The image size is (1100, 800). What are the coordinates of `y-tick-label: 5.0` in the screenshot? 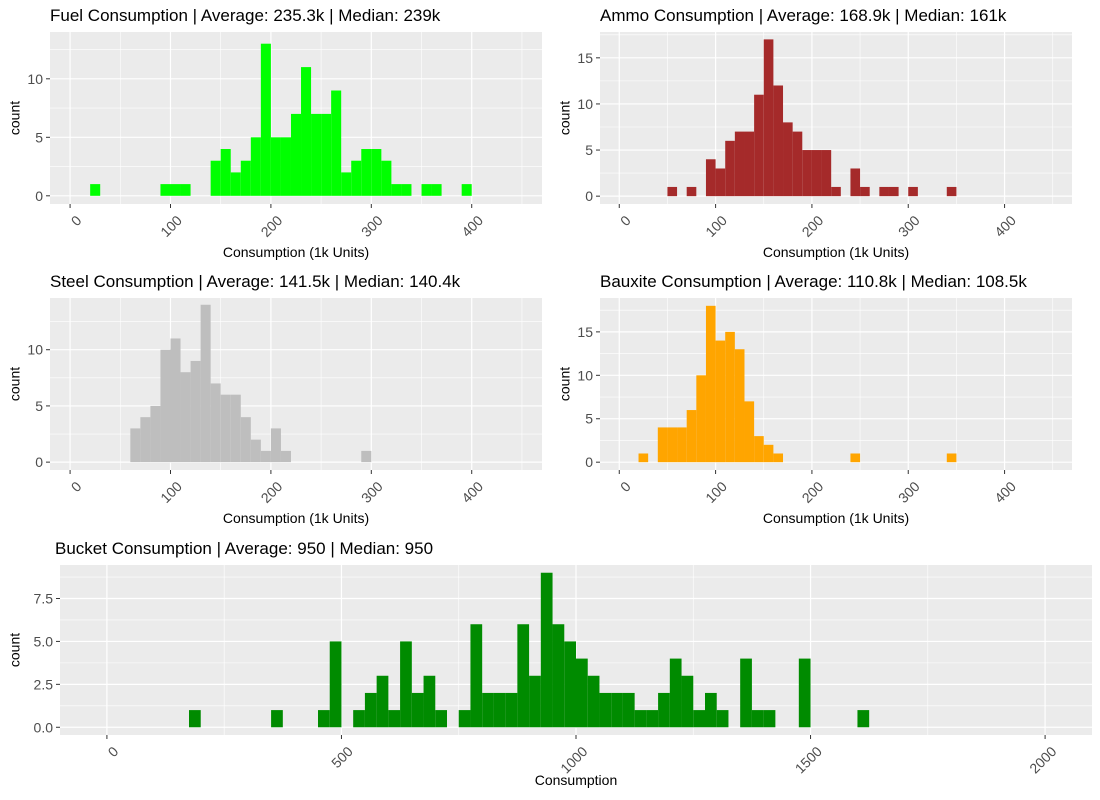 It's located at (44, 641).